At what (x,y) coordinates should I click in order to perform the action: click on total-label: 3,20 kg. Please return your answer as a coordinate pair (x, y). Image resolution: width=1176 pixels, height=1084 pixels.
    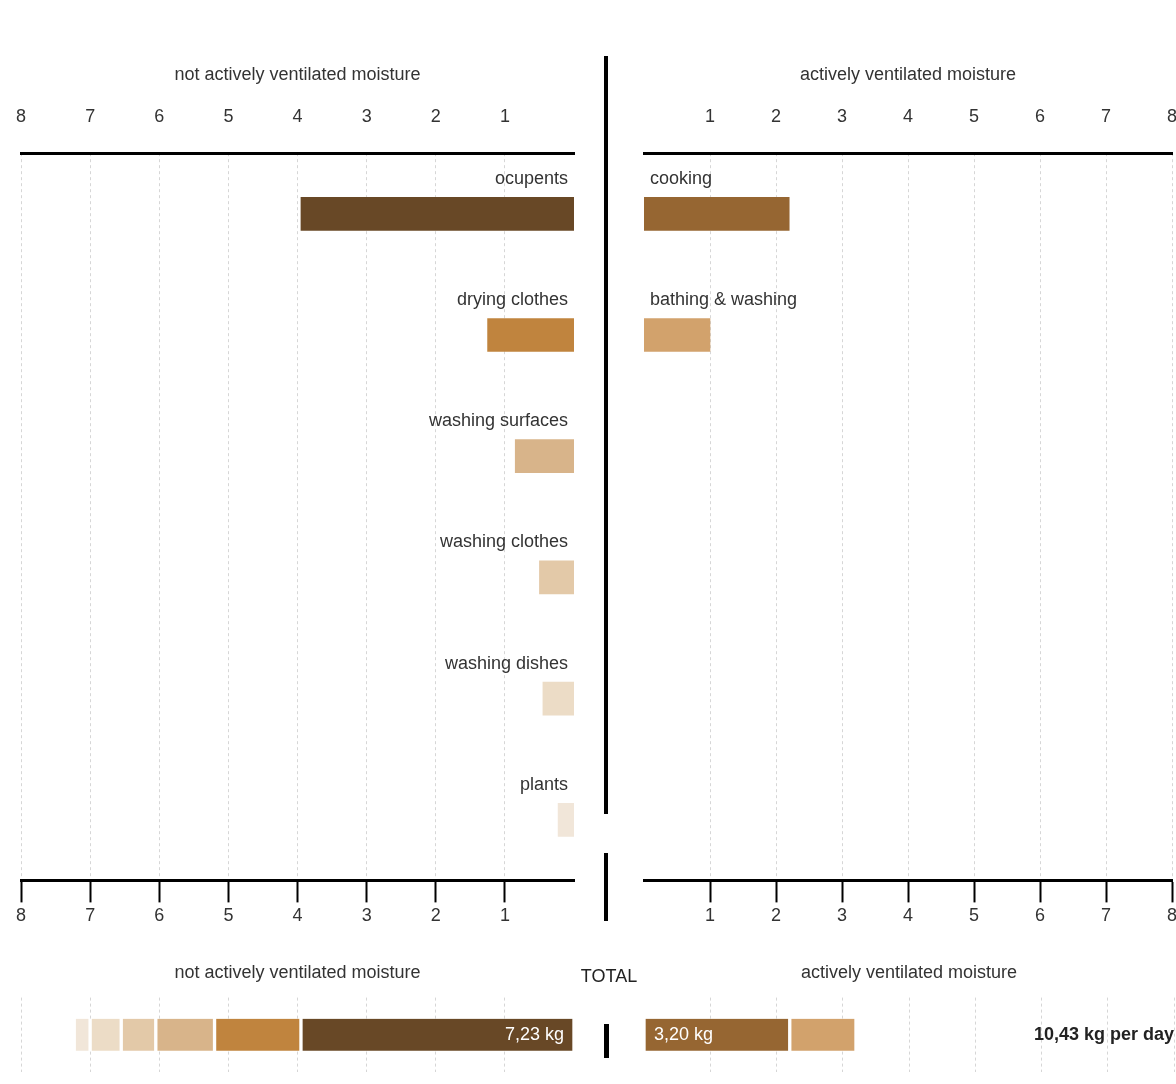
    Looking at the image, I should click on (684, 1033).